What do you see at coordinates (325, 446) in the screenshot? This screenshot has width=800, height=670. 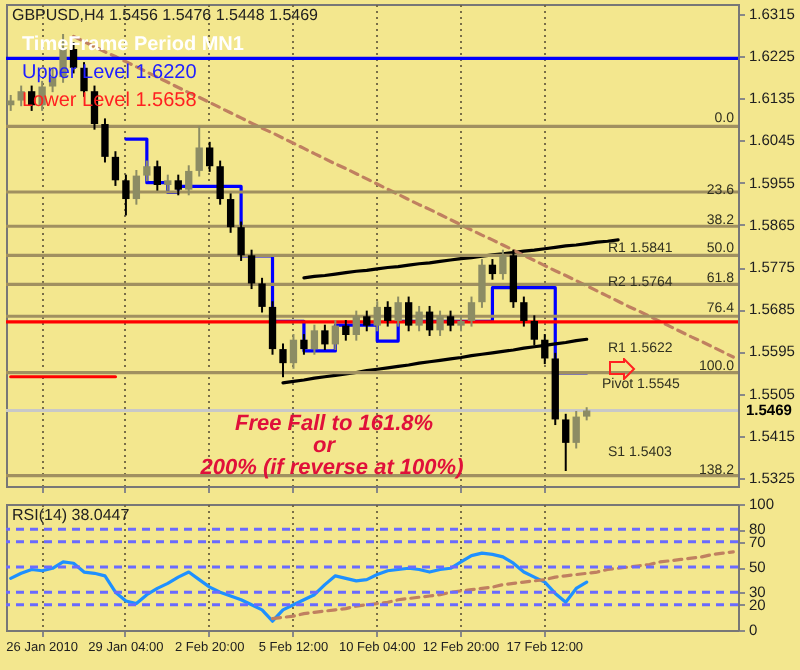 I see `annotation: or` at bounding box center [325, 446].